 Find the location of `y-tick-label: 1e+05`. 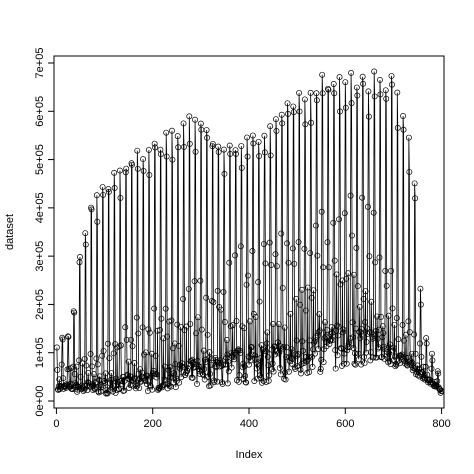

y-tick-label: 1e+05 is located at coordinates (40, 352).